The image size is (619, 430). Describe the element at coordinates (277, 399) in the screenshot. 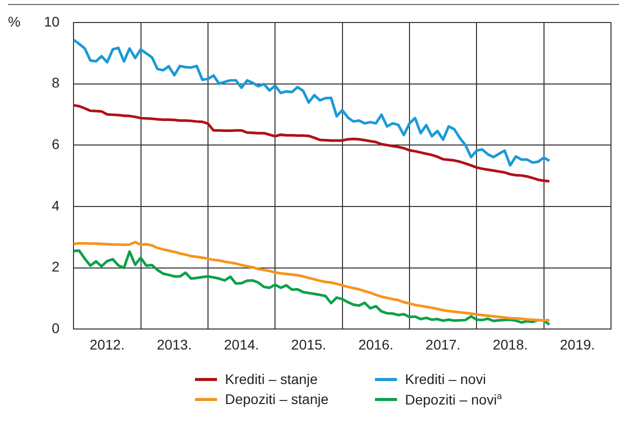

I see `legend-label: Depoziti – stanje` at that location.